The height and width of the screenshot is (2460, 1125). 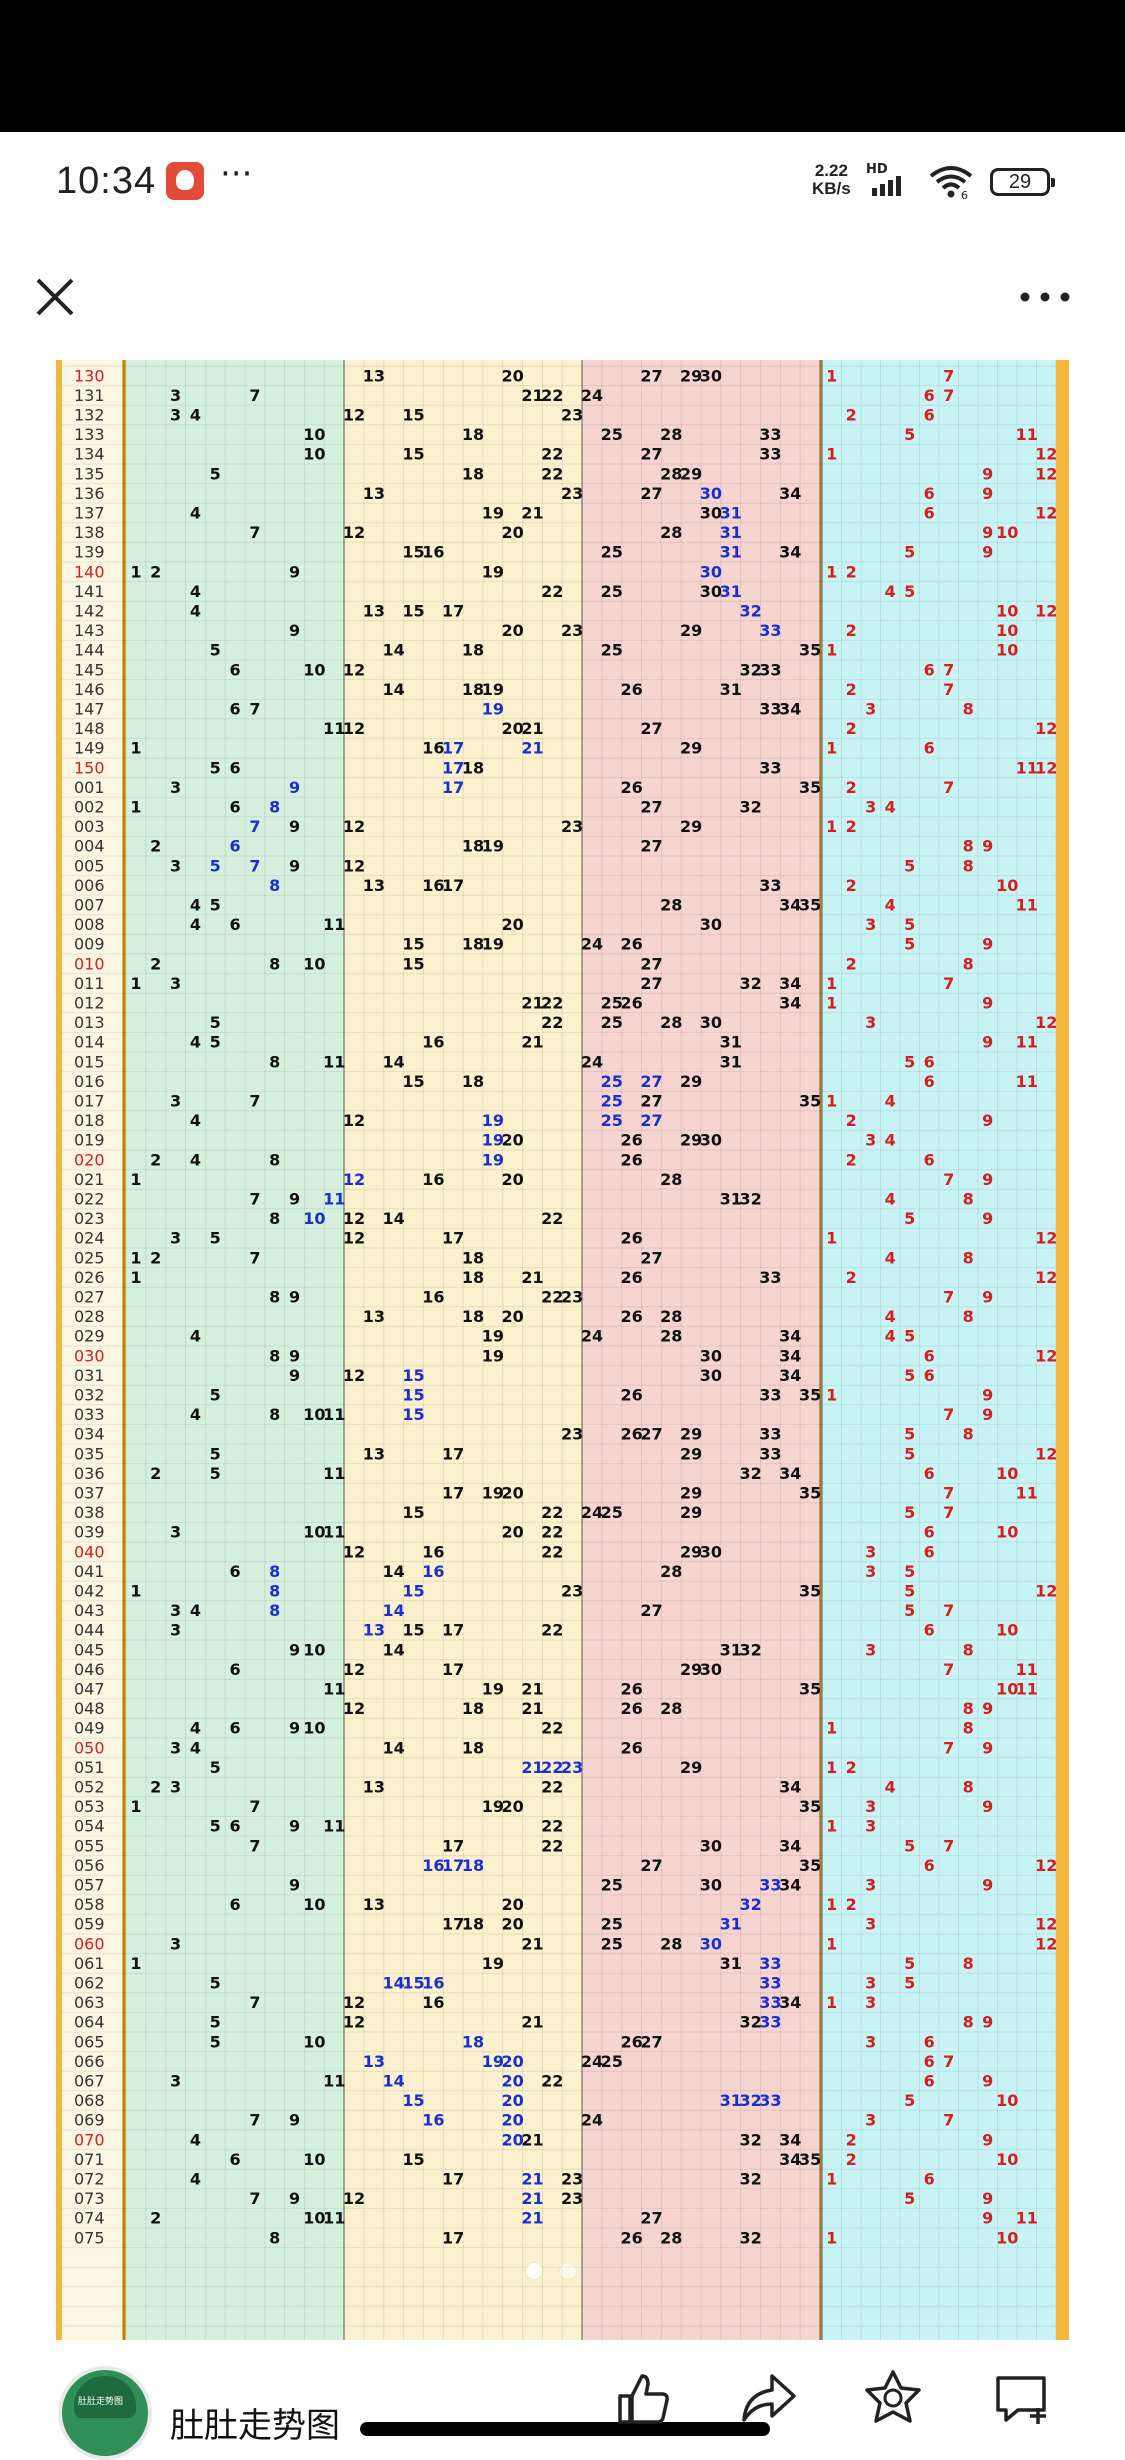 What do you see at coordinates (893, 2399) in the screenshot?
I see `collect-icon` at bounding box center [893, 2399].